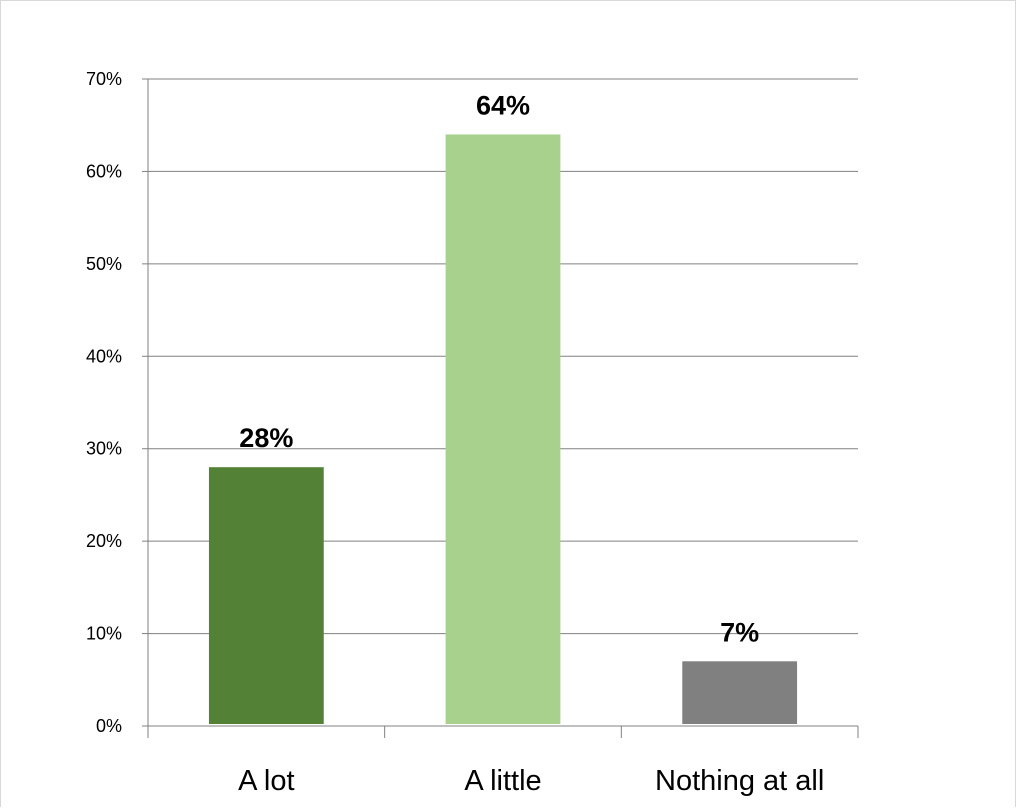  What do you see at coordinates (739, 781) in the screenshot?
I see `x-category-label: Nothing at all` at bounding box center [739, 781].